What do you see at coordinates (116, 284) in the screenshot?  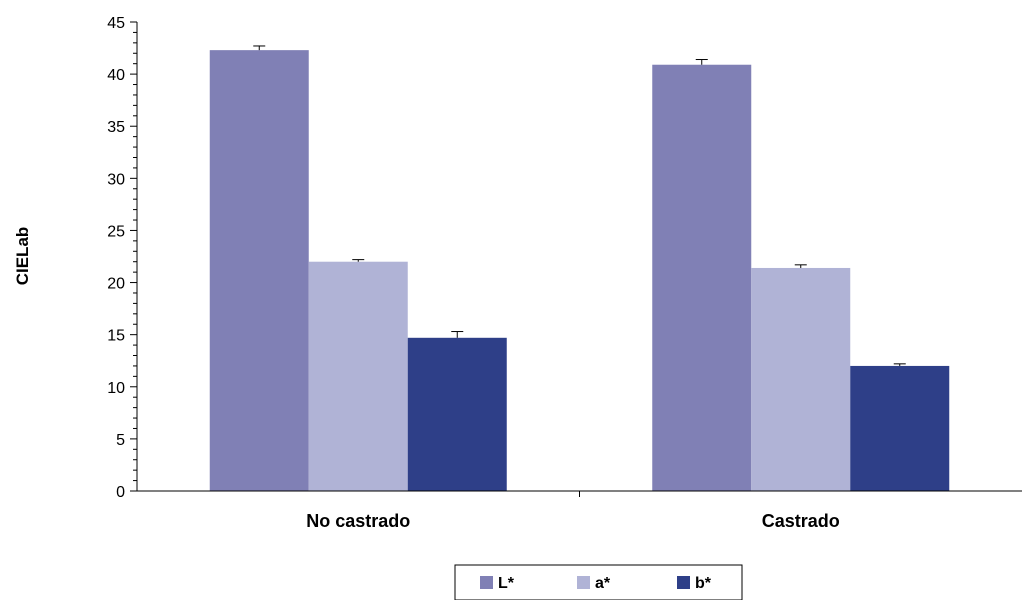 I see `y-tick-label: 20` at bounding box center [116, 284].